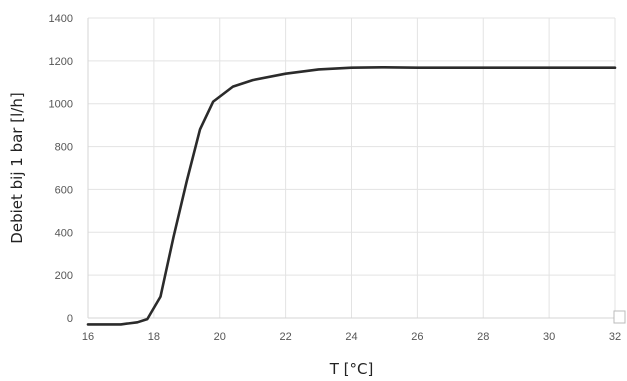 This screenshot has height=381, width=627. Describe the element at coordinates (64, 148) in the screenshot. I see `y-tick-label: 800` at that location.